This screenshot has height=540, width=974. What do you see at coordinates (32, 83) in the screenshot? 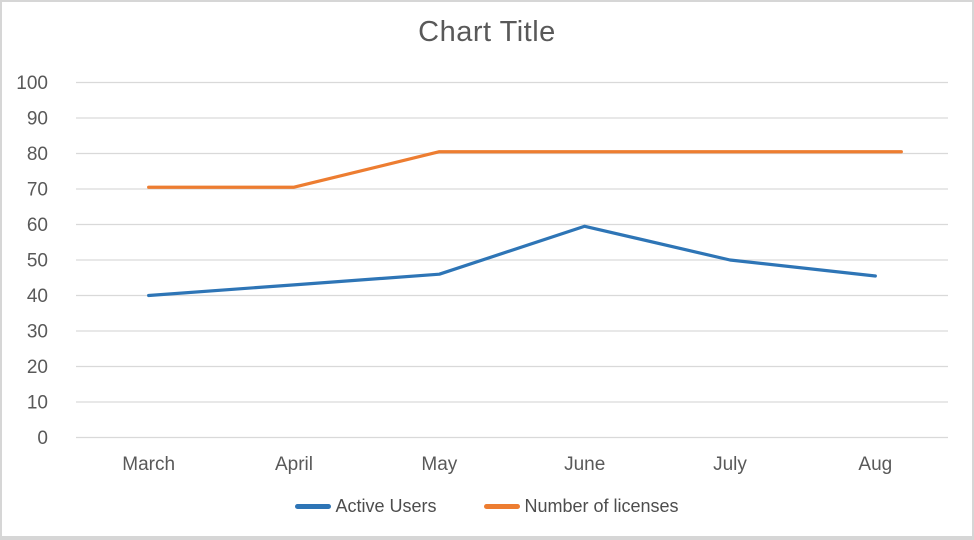
I see `y-tick-label: 100` at bounding box center [32, 83].